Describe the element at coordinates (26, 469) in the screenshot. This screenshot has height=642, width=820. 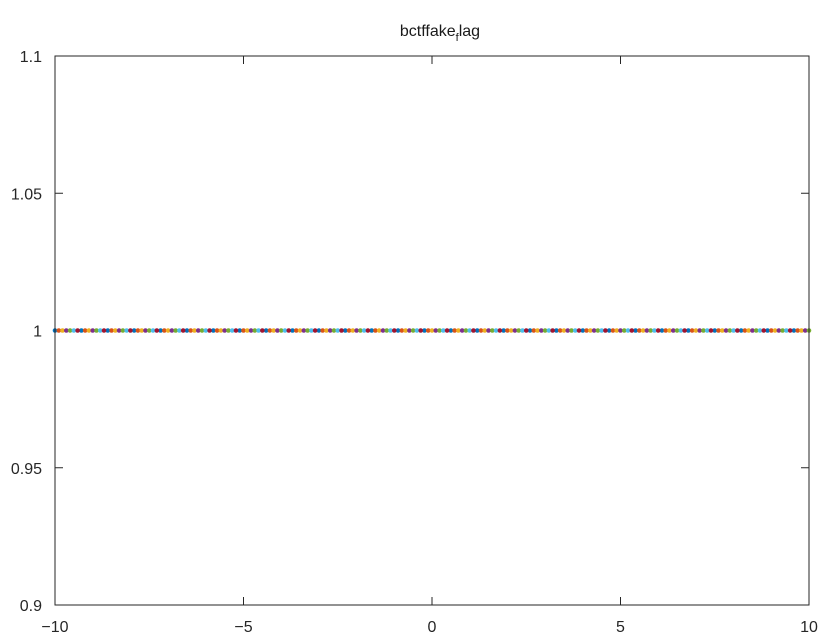
I see `y-tick-label: 0.95` at that location.